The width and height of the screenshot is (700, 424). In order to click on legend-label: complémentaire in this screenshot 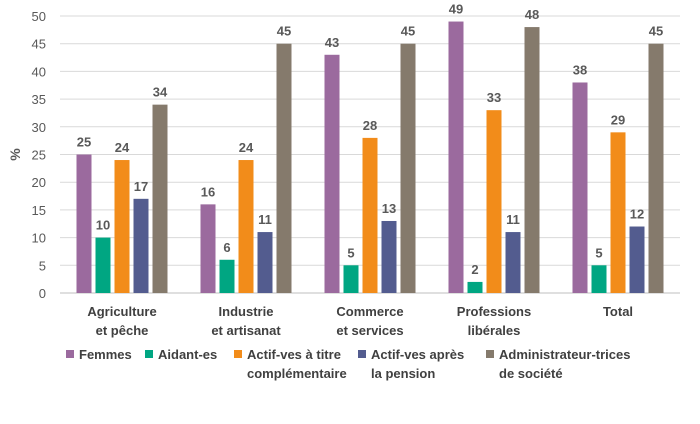, I will do `click(297, 373)`.